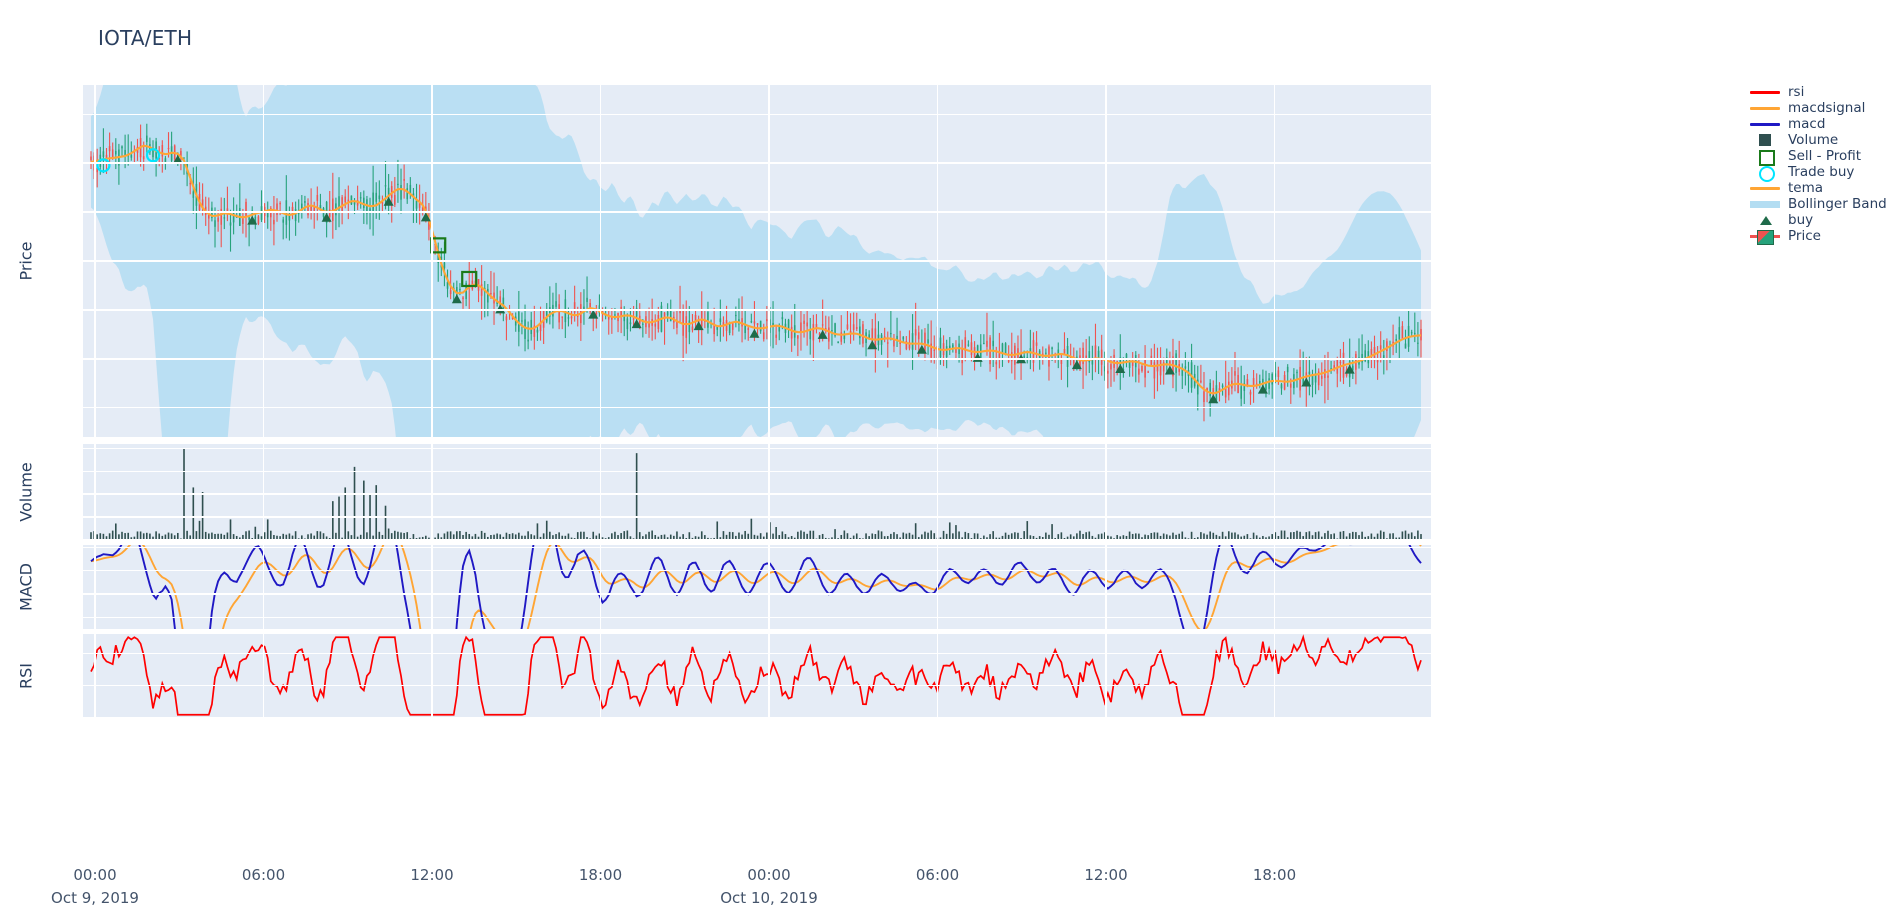 This screenshot has width=1890, height=907. Describe the element at coordinates (1819, 204) in the screenshot. I see `legend-item-bollinger-band: Bollinger Band` at that location.